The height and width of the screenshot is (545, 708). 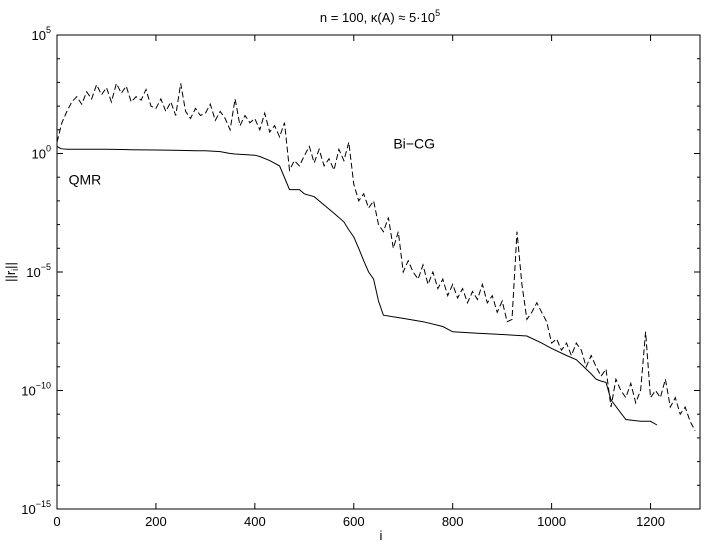 What do you see at coordinates (38, 271) in the screenshot?
I see `y-tick-label: 10⁻⁵` at bounding box center [38, 271].